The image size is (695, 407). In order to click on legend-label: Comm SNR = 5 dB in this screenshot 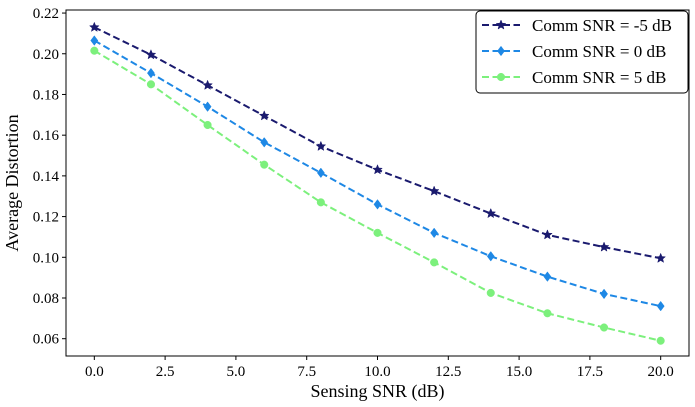, I will do `click(599, 77)`.